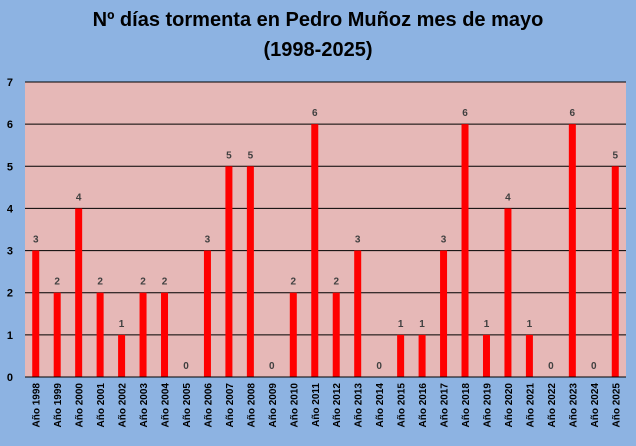 This screenshot has width=636, height=446. I want to click on y-tick-label: 4, so click(10, 209).